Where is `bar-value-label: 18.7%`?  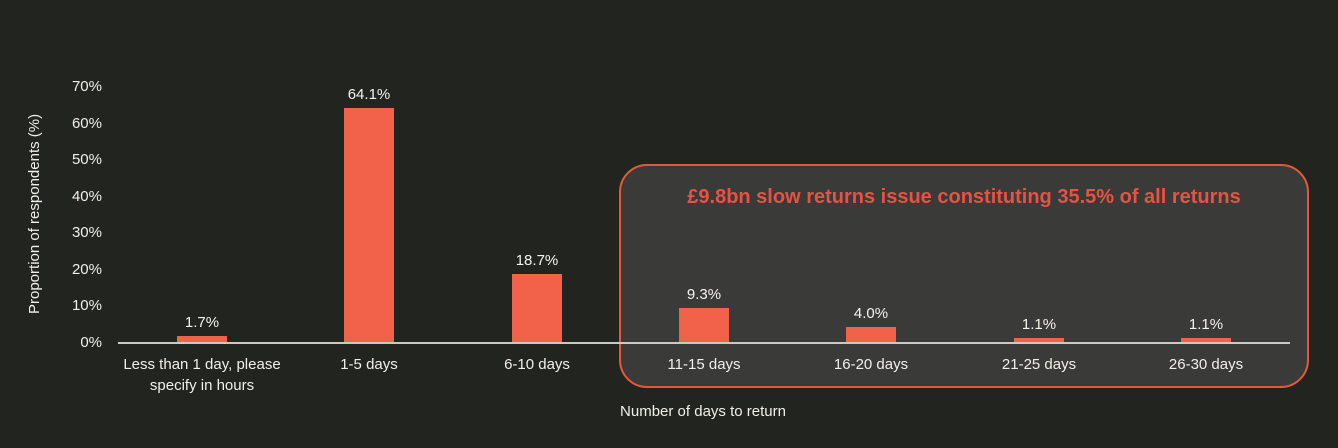 bar-value-label: 18.7% is located at coordinates (537, 260).